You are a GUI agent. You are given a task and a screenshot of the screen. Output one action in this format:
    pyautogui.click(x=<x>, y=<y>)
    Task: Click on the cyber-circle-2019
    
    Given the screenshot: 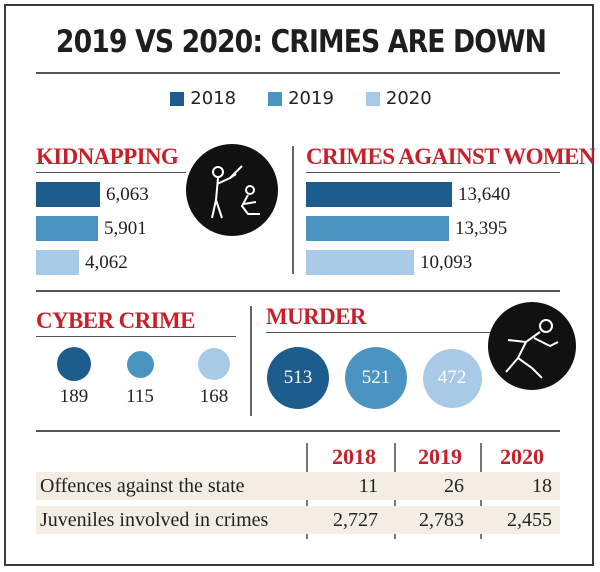 What is the action you would take?
    pyautogui.click(x=140, y=364)
    